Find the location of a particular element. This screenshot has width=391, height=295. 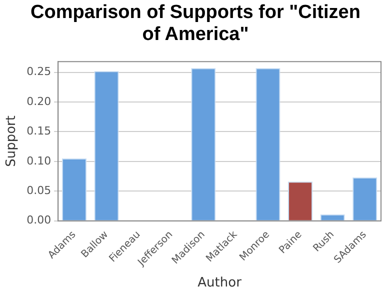

y-tick-label: 0.10 is located at coordinates (39, 161).